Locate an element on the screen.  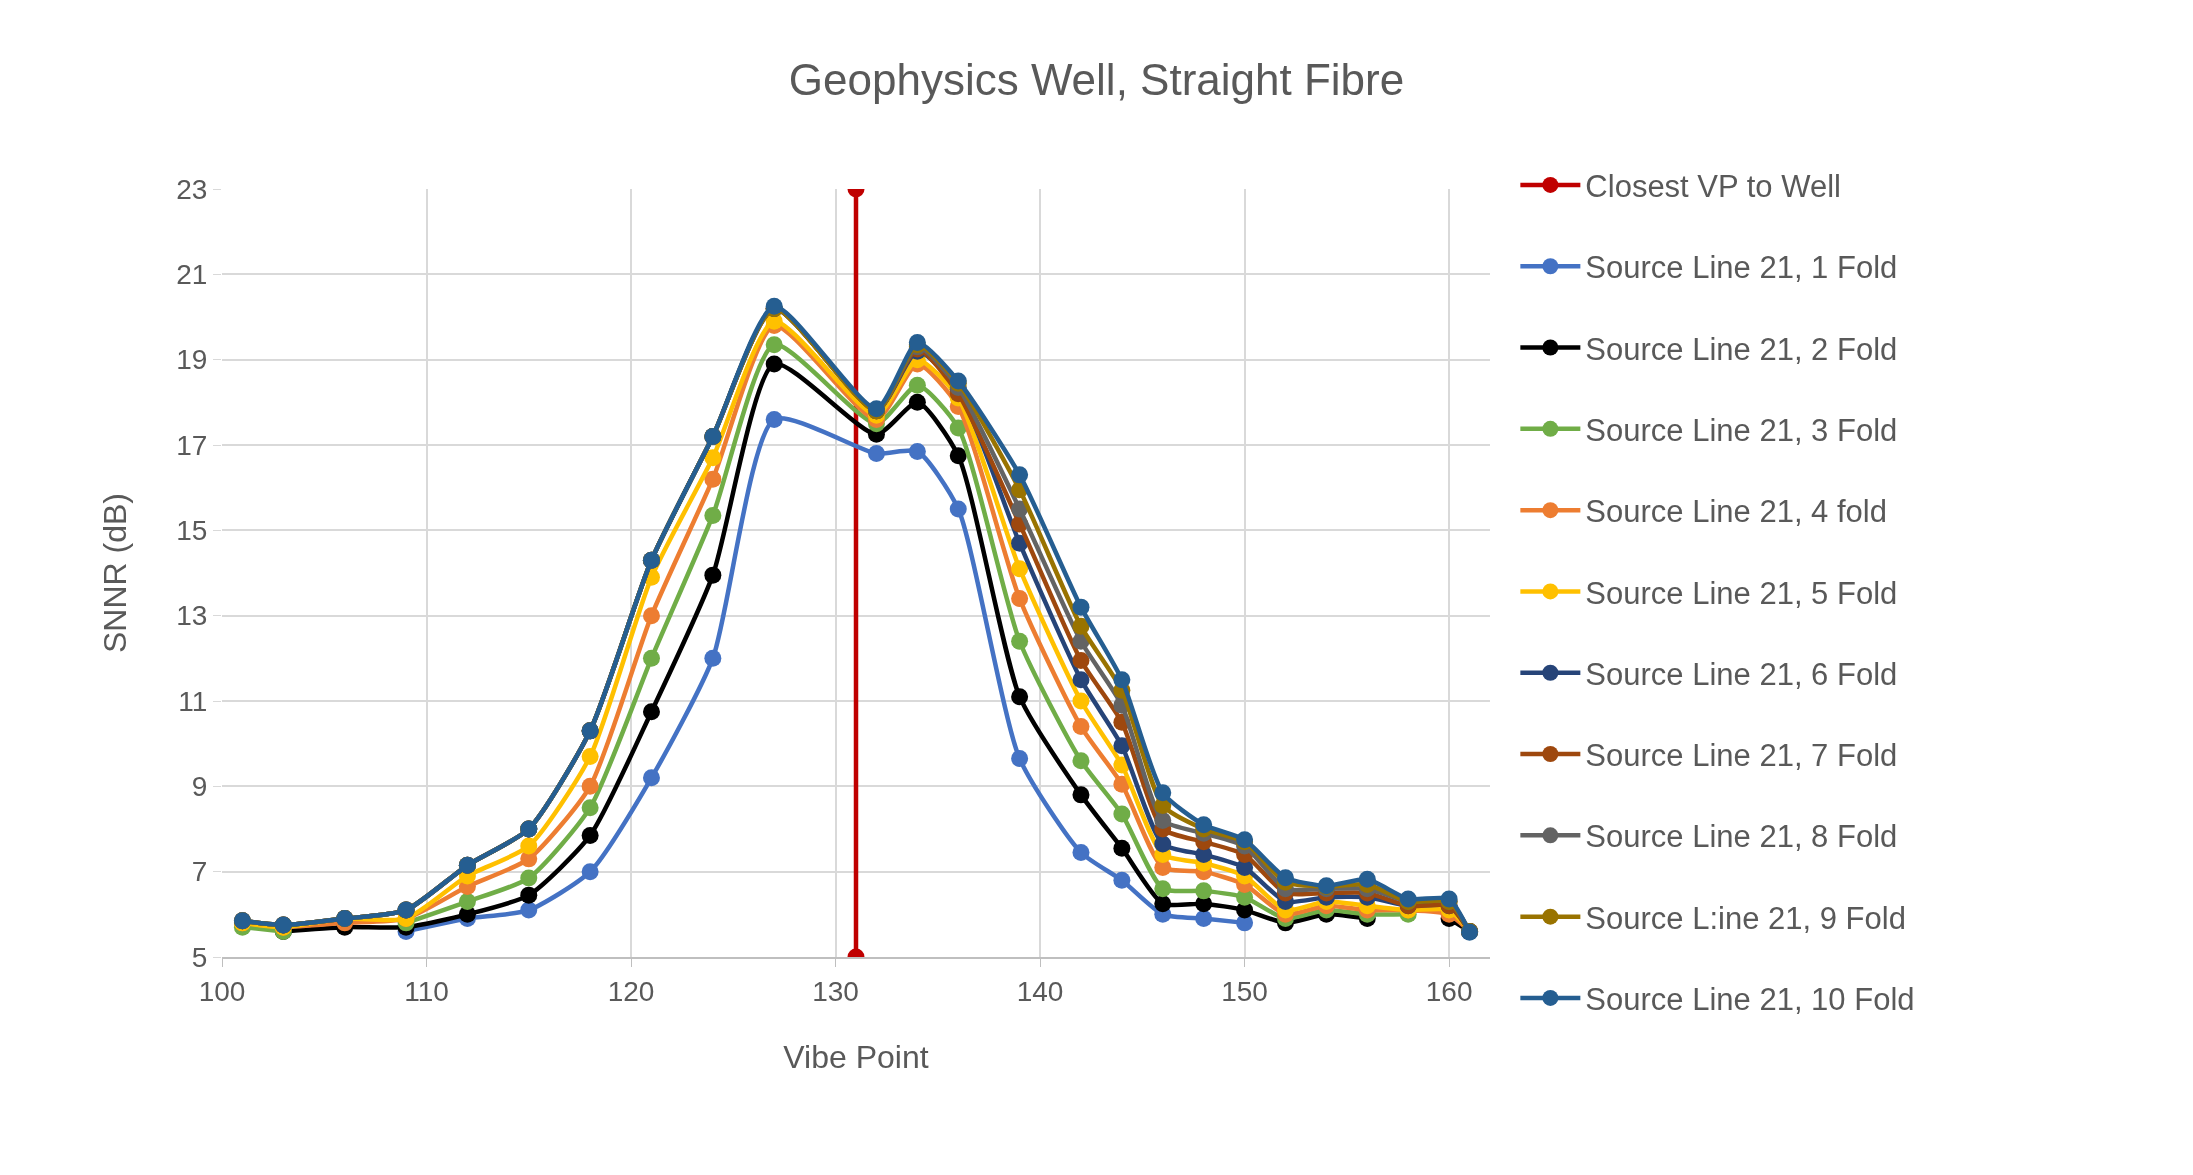
y-tick-label: 13 is located at coordinates (192, 616).